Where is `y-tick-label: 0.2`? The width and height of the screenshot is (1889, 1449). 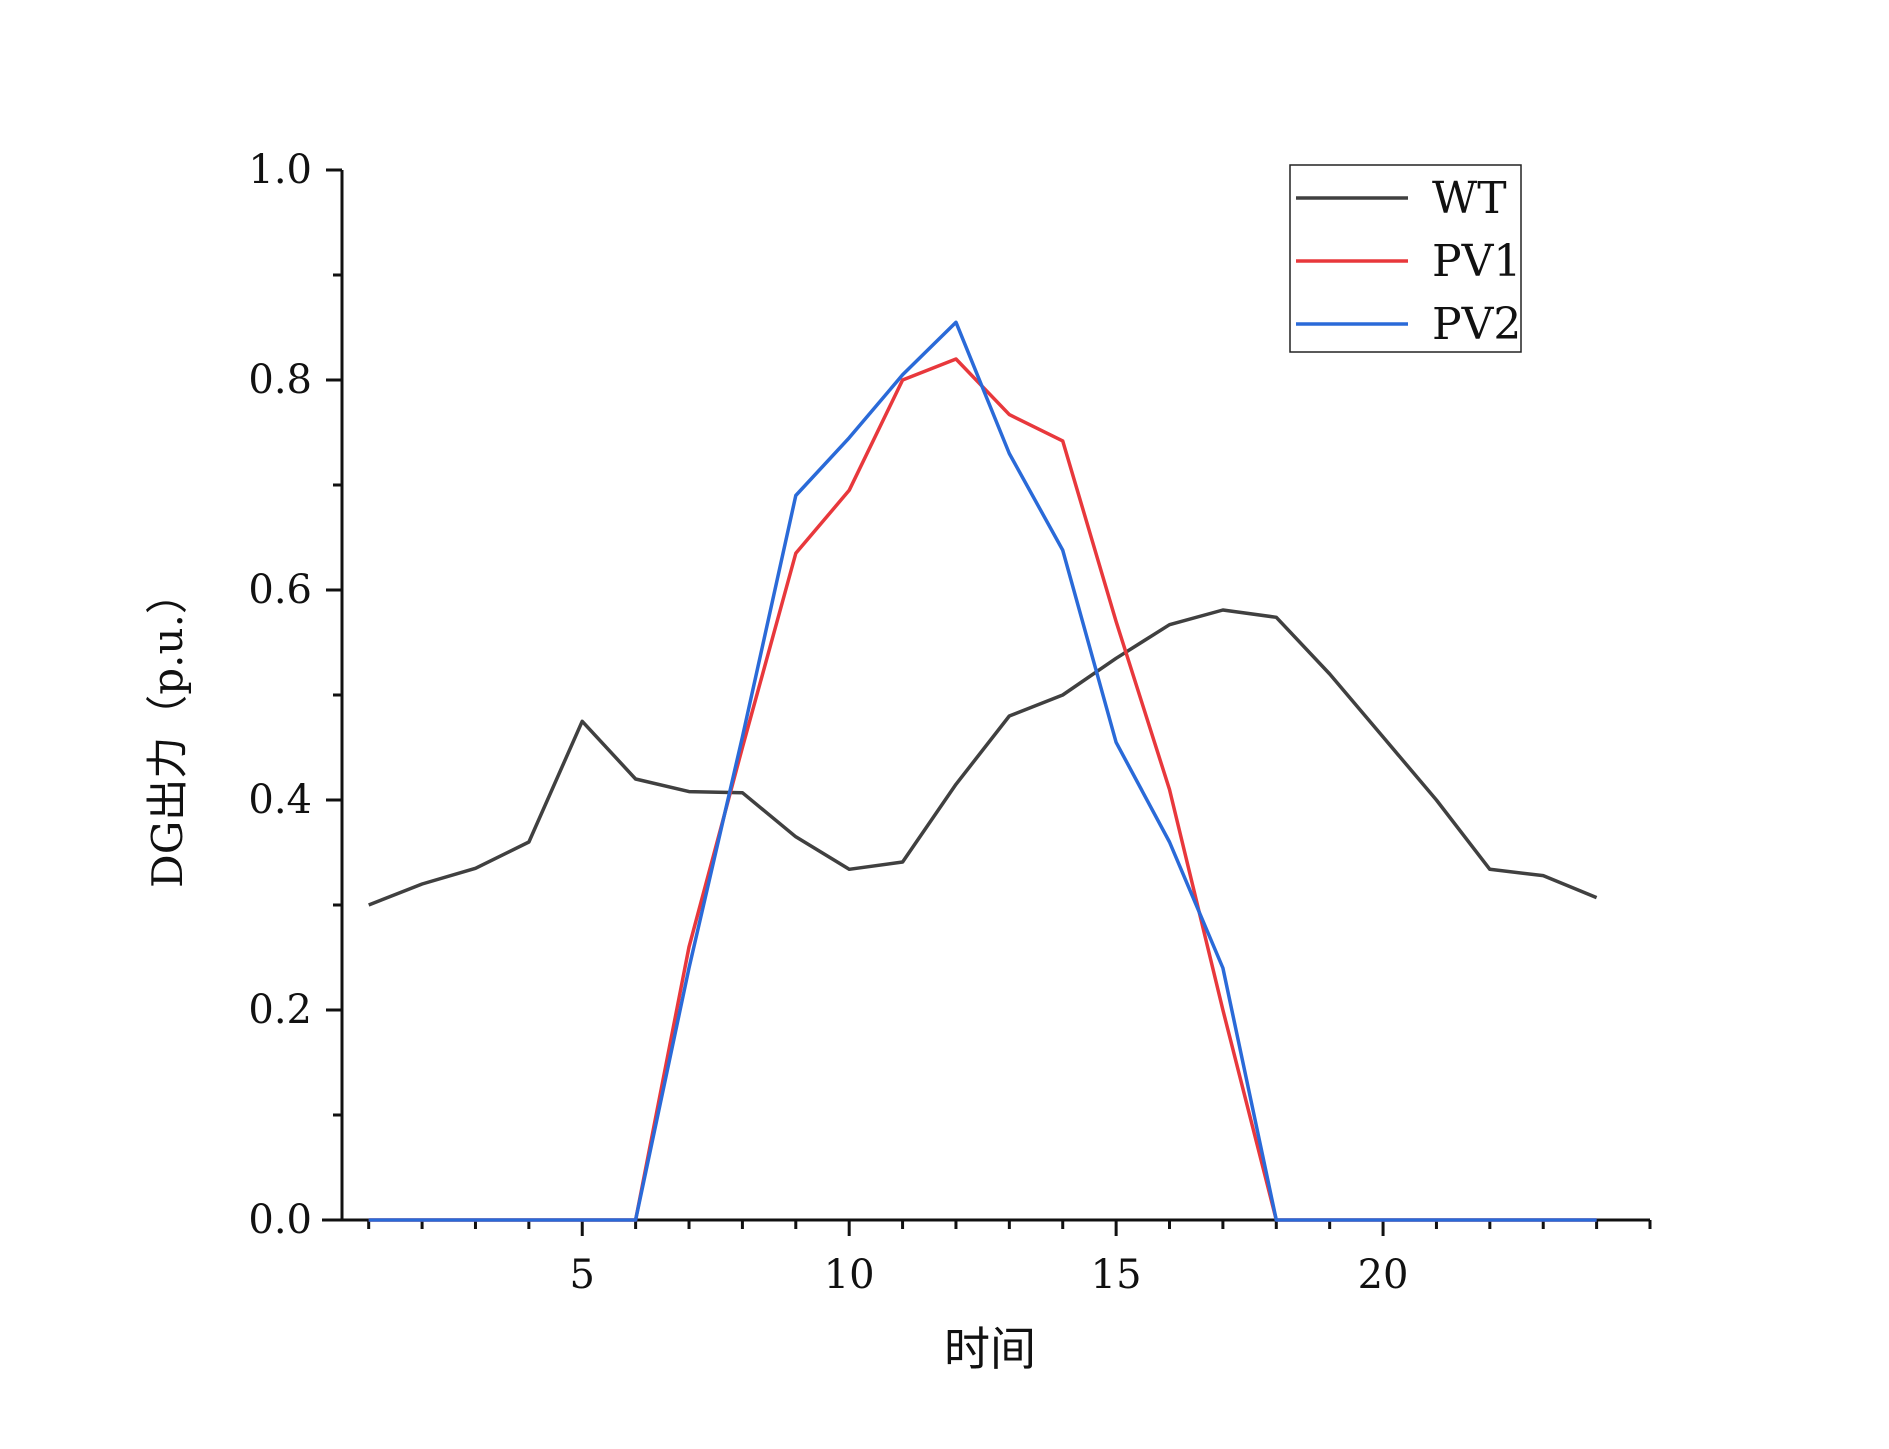
y-tick-label: 0.2 is located at coordinates (280, 1010).